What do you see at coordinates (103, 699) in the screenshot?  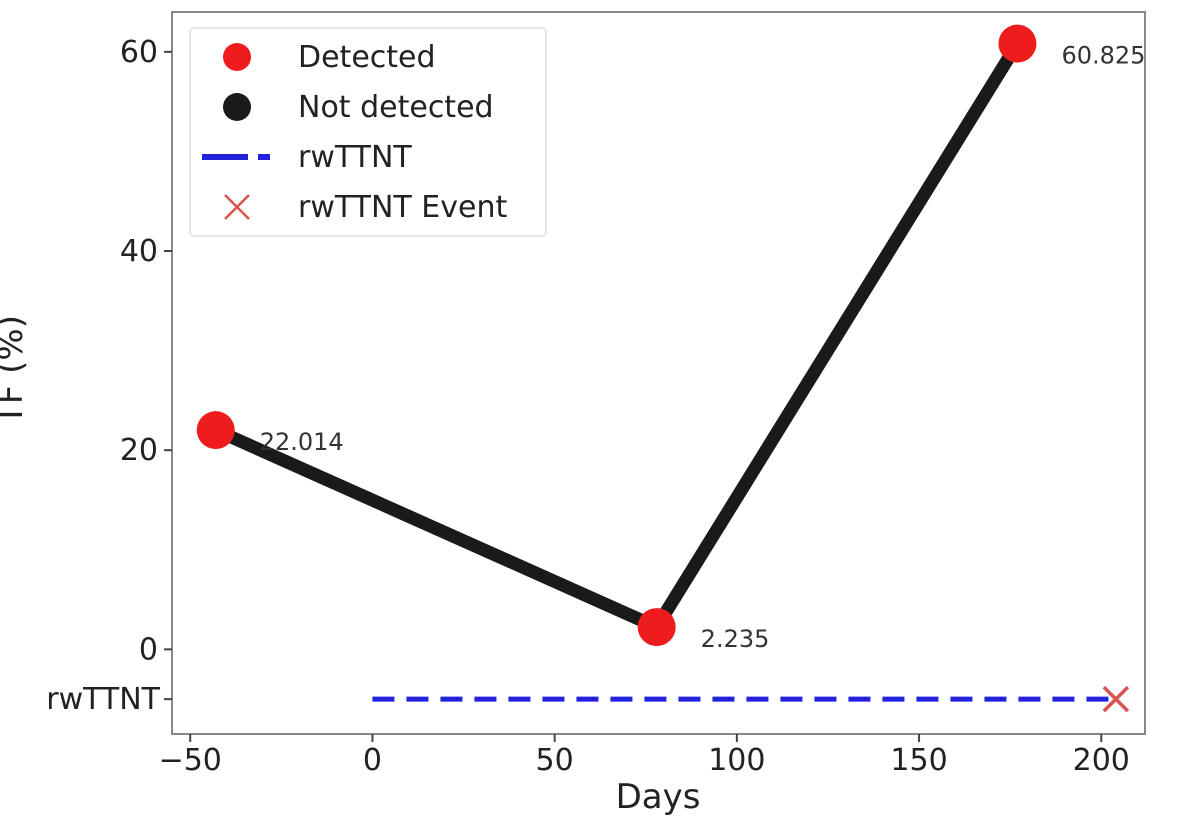 I see `y-tick-label-rwttnt: rwTTNT` at bounding box center [103, 699].